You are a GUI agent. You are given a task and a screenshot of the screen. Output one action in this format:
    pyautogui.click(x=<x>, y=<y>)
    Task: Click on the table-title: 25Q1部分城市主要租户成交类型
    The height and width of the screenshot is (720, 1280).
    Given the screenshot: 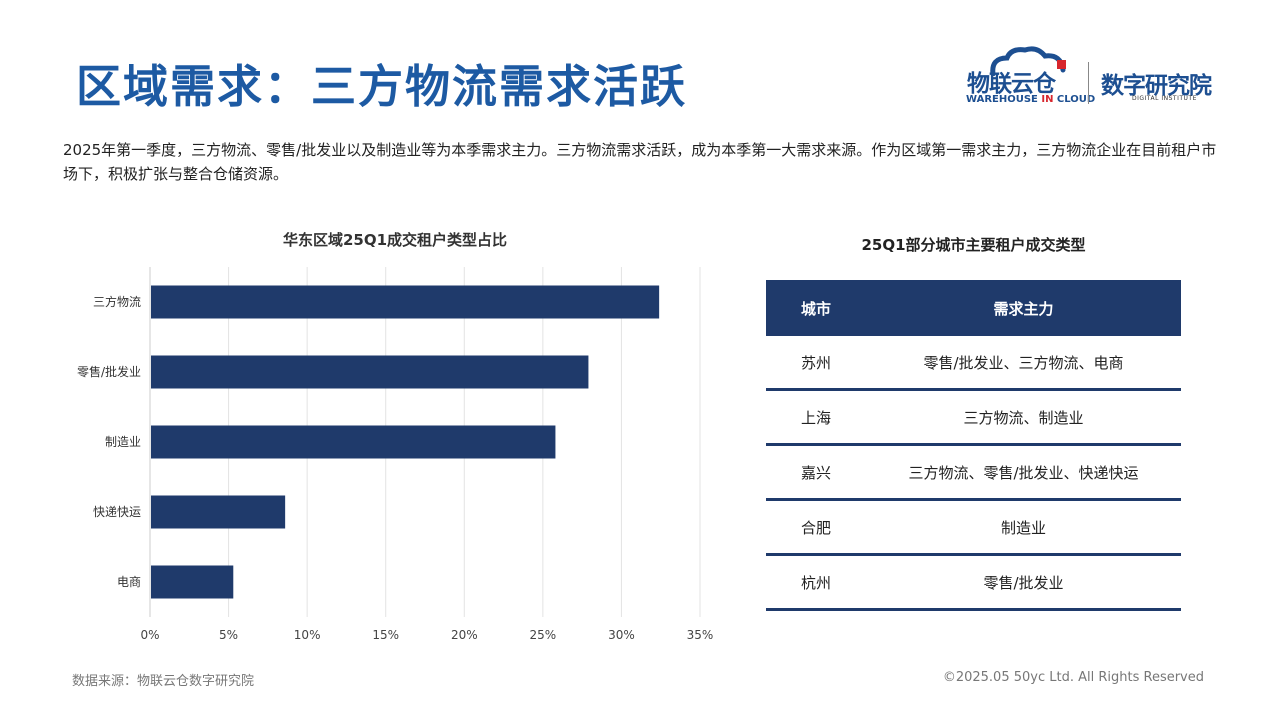 What is the action you would take?
    pyautogui.click(x=973, y=245)
    